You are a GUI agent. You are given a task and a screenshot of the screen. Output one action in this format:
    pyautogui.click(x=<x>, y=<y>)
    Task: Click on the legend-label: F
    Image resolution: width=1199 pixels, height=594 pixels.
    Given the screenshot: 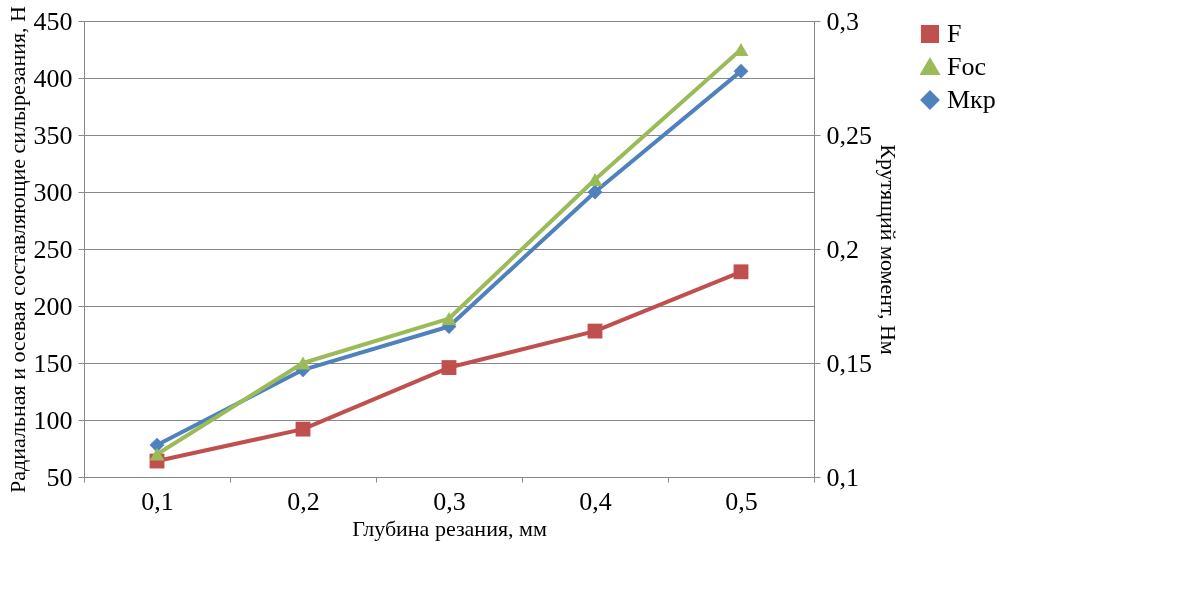 What is the action you would take?
    pyautogui.click(x=954, y=33)
    